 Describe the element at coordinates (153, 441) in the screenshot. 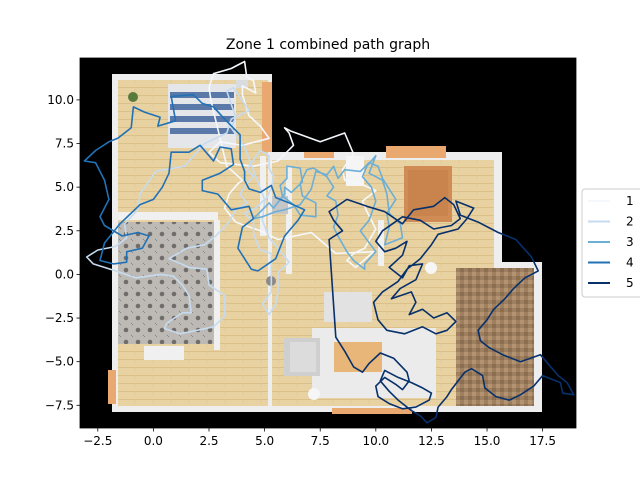

I see `x-tick-label: 0.0` at that location.